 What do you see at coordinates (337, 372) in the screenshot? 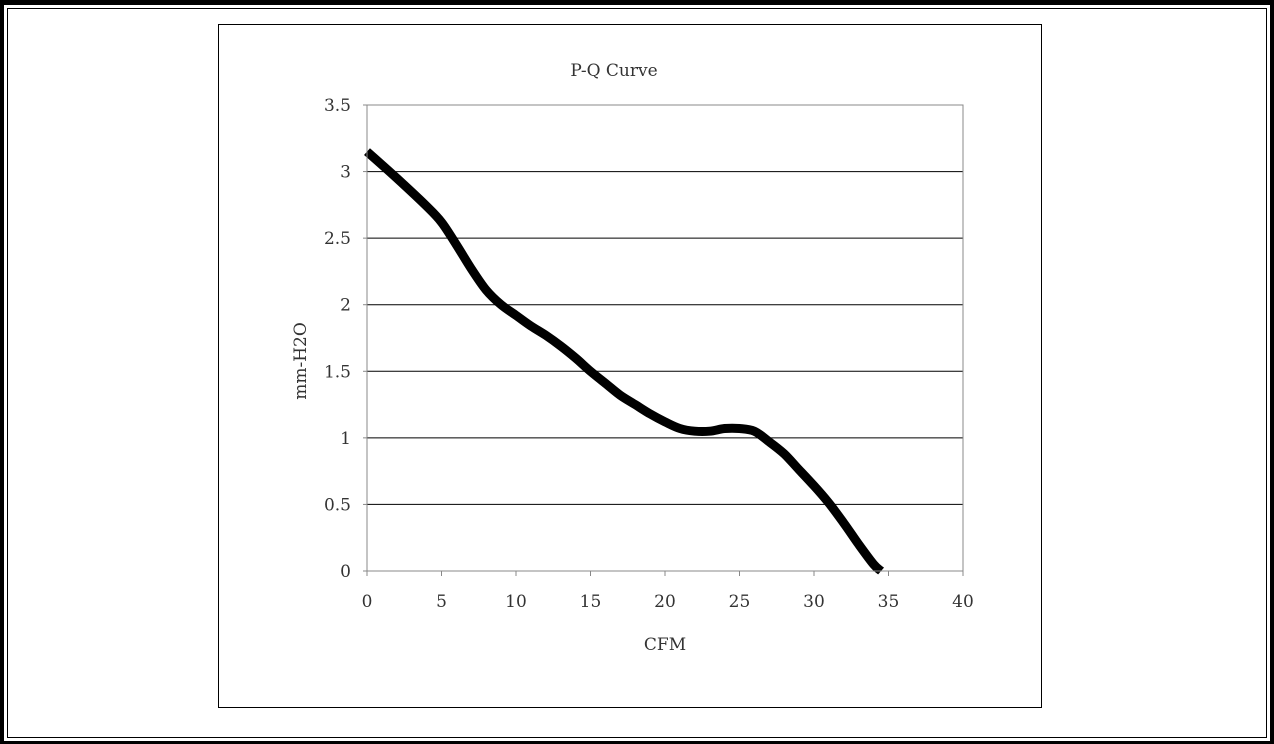
I see `y-tick-label-3: 1.5` at bounding box center [337, 372].